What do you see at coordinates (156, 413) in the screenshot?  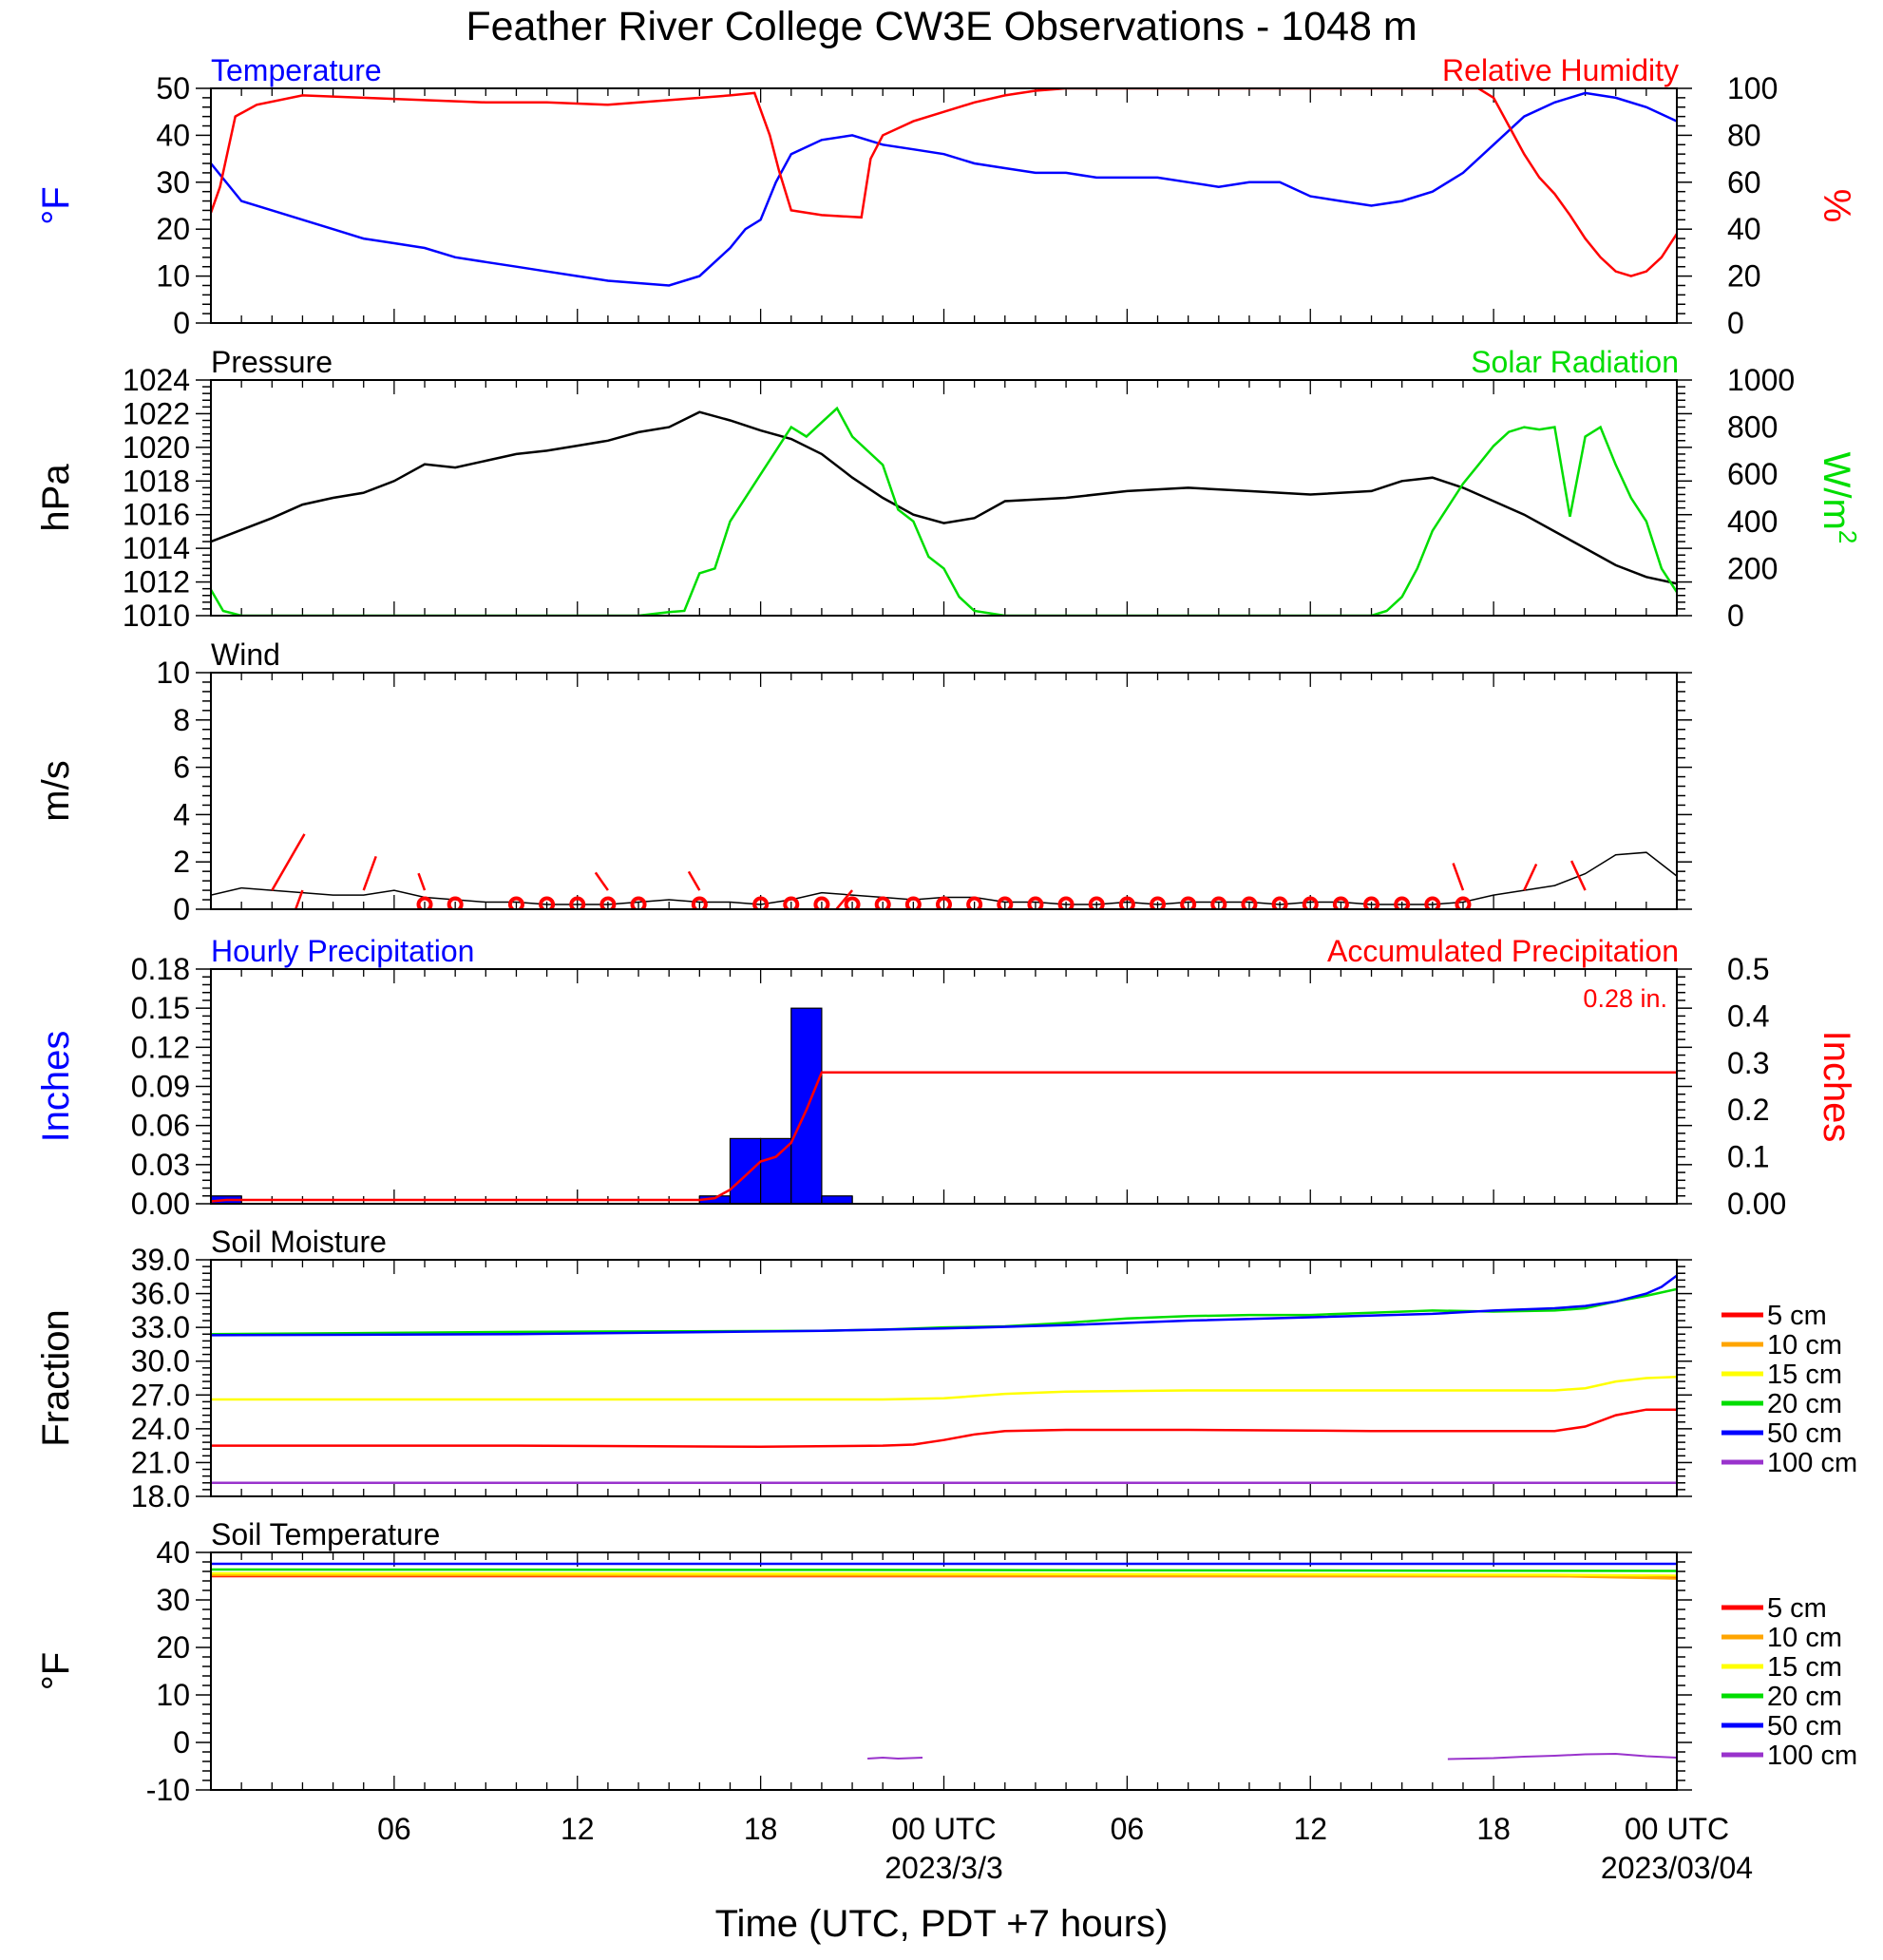 I see `y-tick-label-left: 1022` at bounding box center [156, 413].